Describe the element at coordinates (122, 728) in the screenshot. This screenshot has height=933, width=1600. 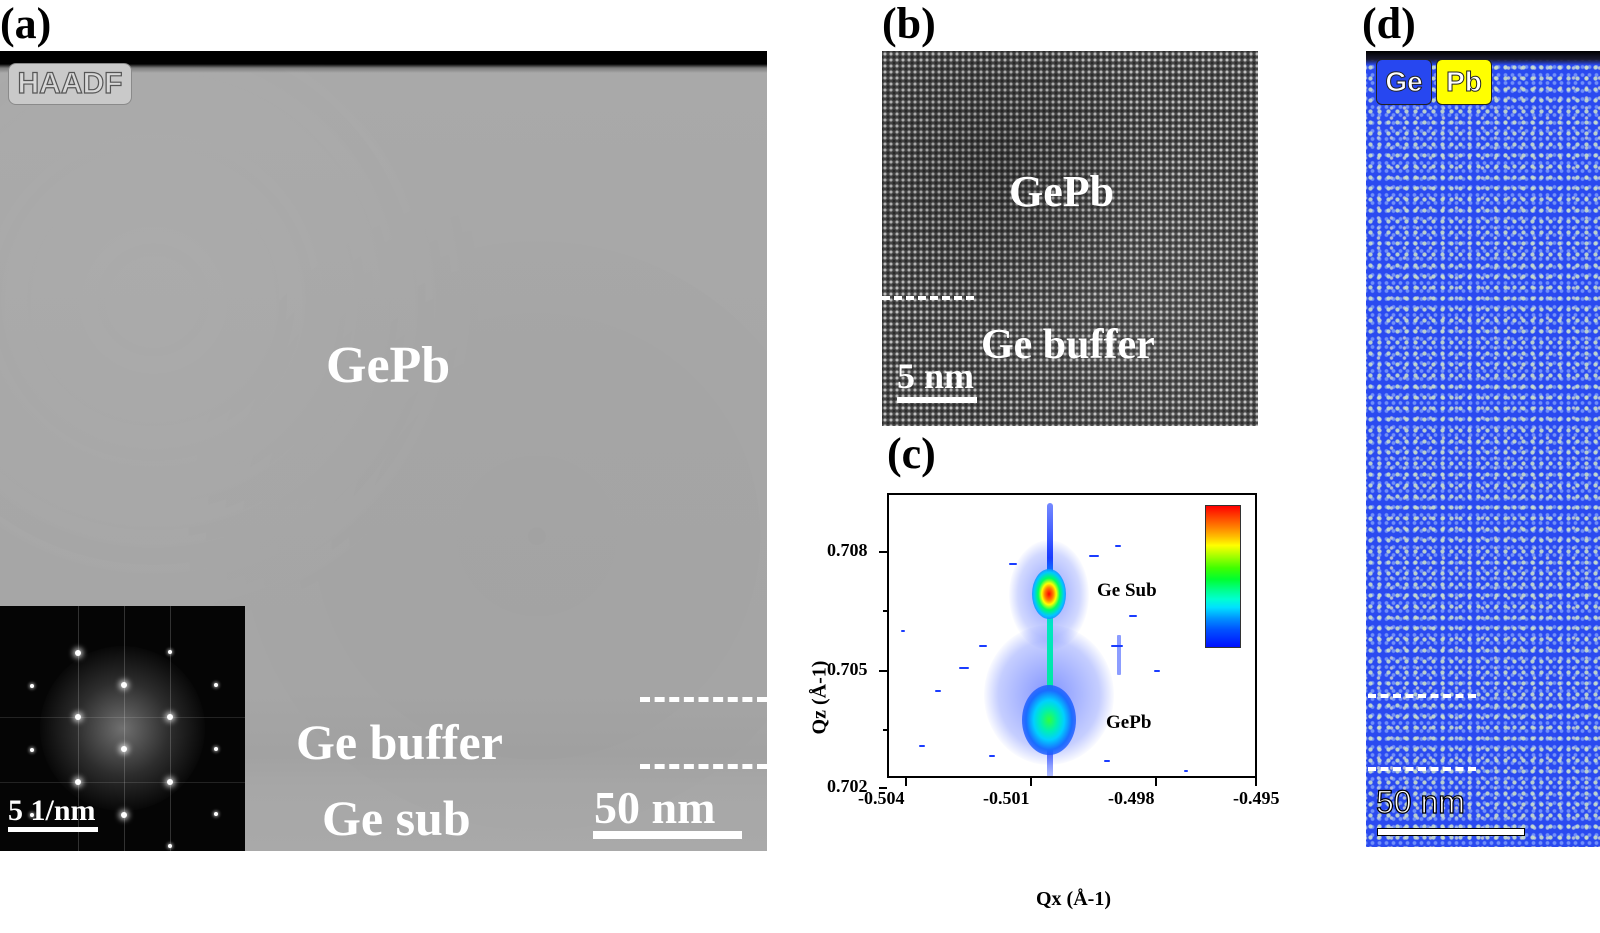
I see `fft-inset: 5 1/nm` at that location.